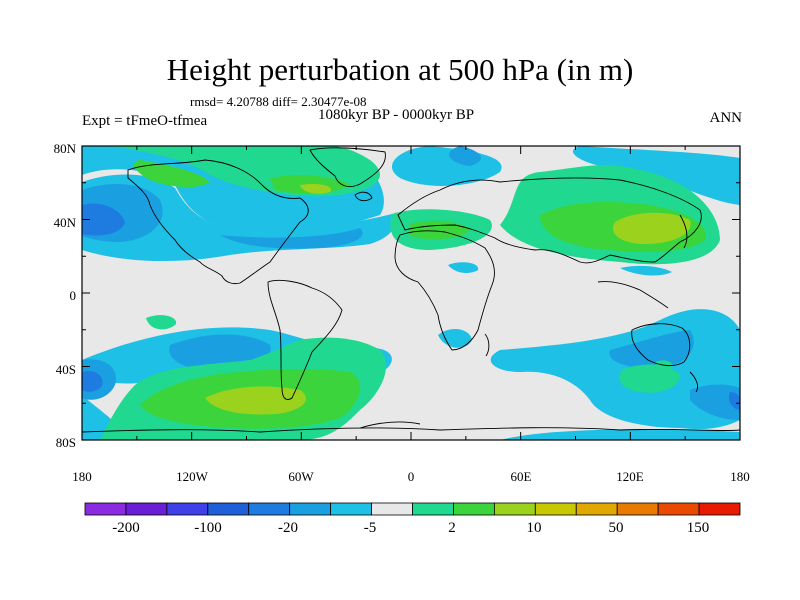 The image size is (800, 600). Describe the element at coordinates (208, 528) in the screenshot. I see `colorbar-label-minus-100: -100` at that location.